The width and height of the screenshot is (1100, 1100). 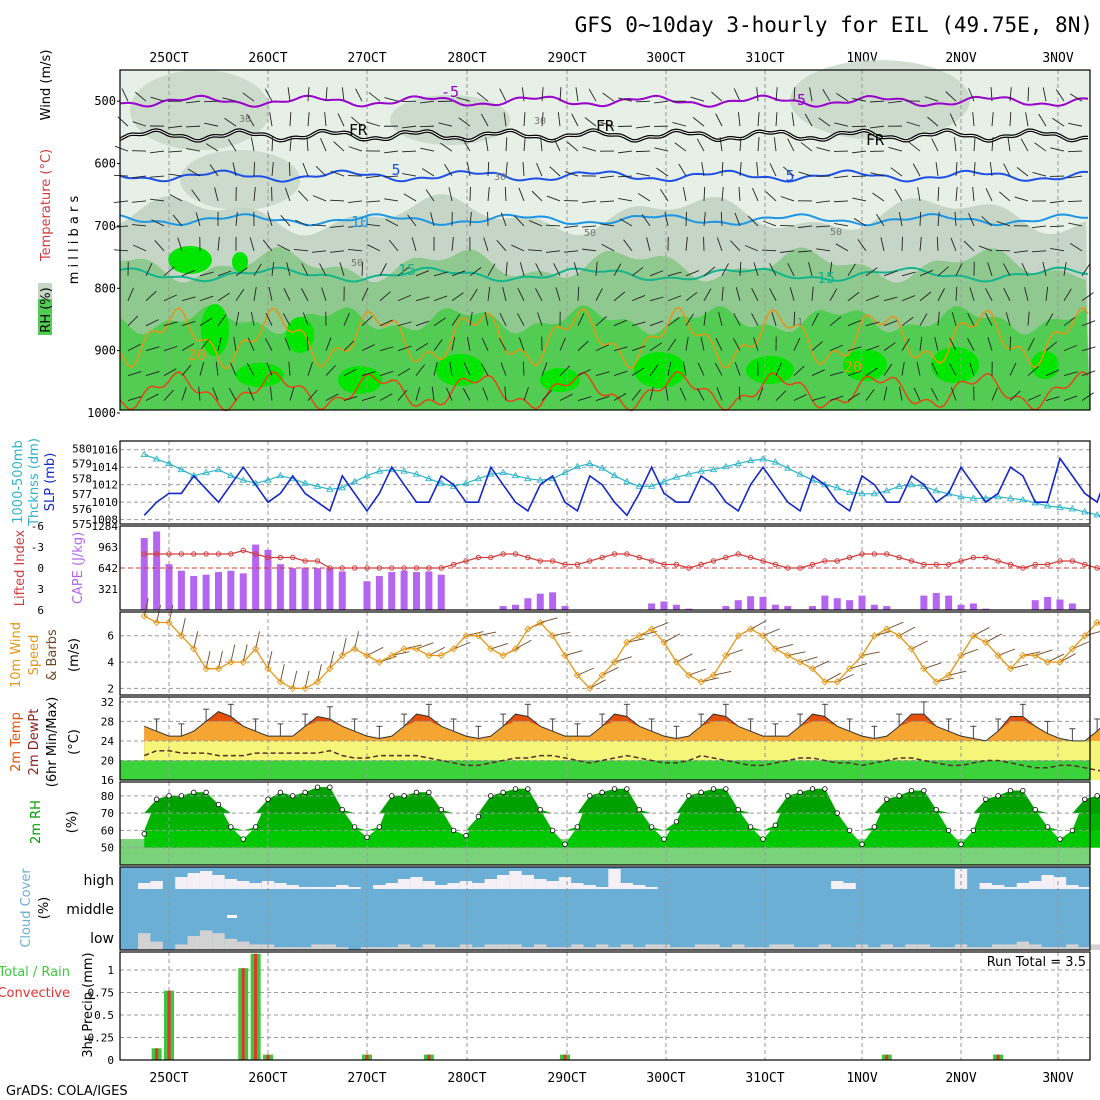 I want to click on pressure-tick-label: 700, so click(x=105, y=226).